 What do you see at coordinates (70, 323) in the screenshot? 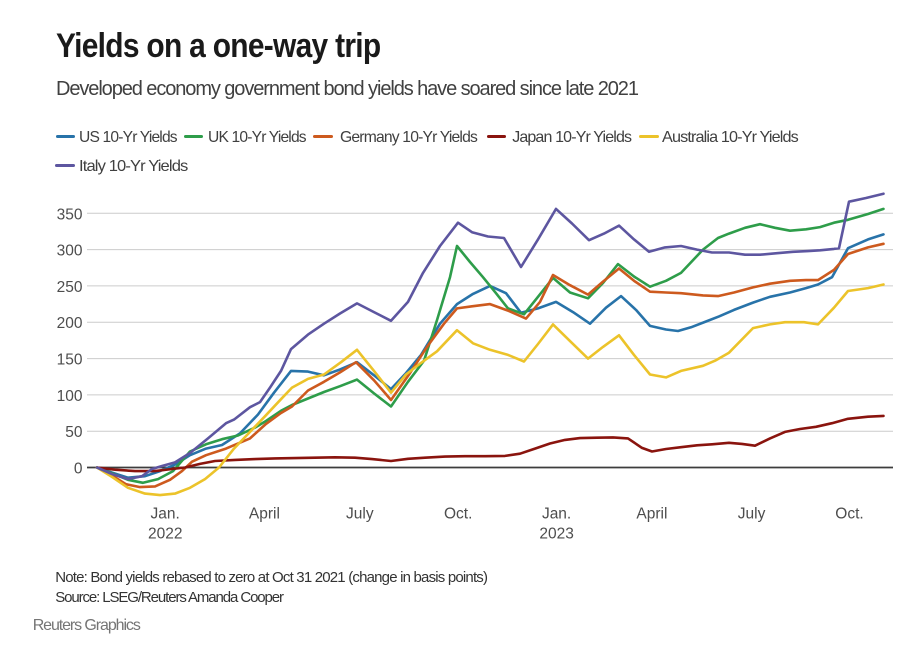
I see `svg-text: 200` at bounding box center [70, 323].